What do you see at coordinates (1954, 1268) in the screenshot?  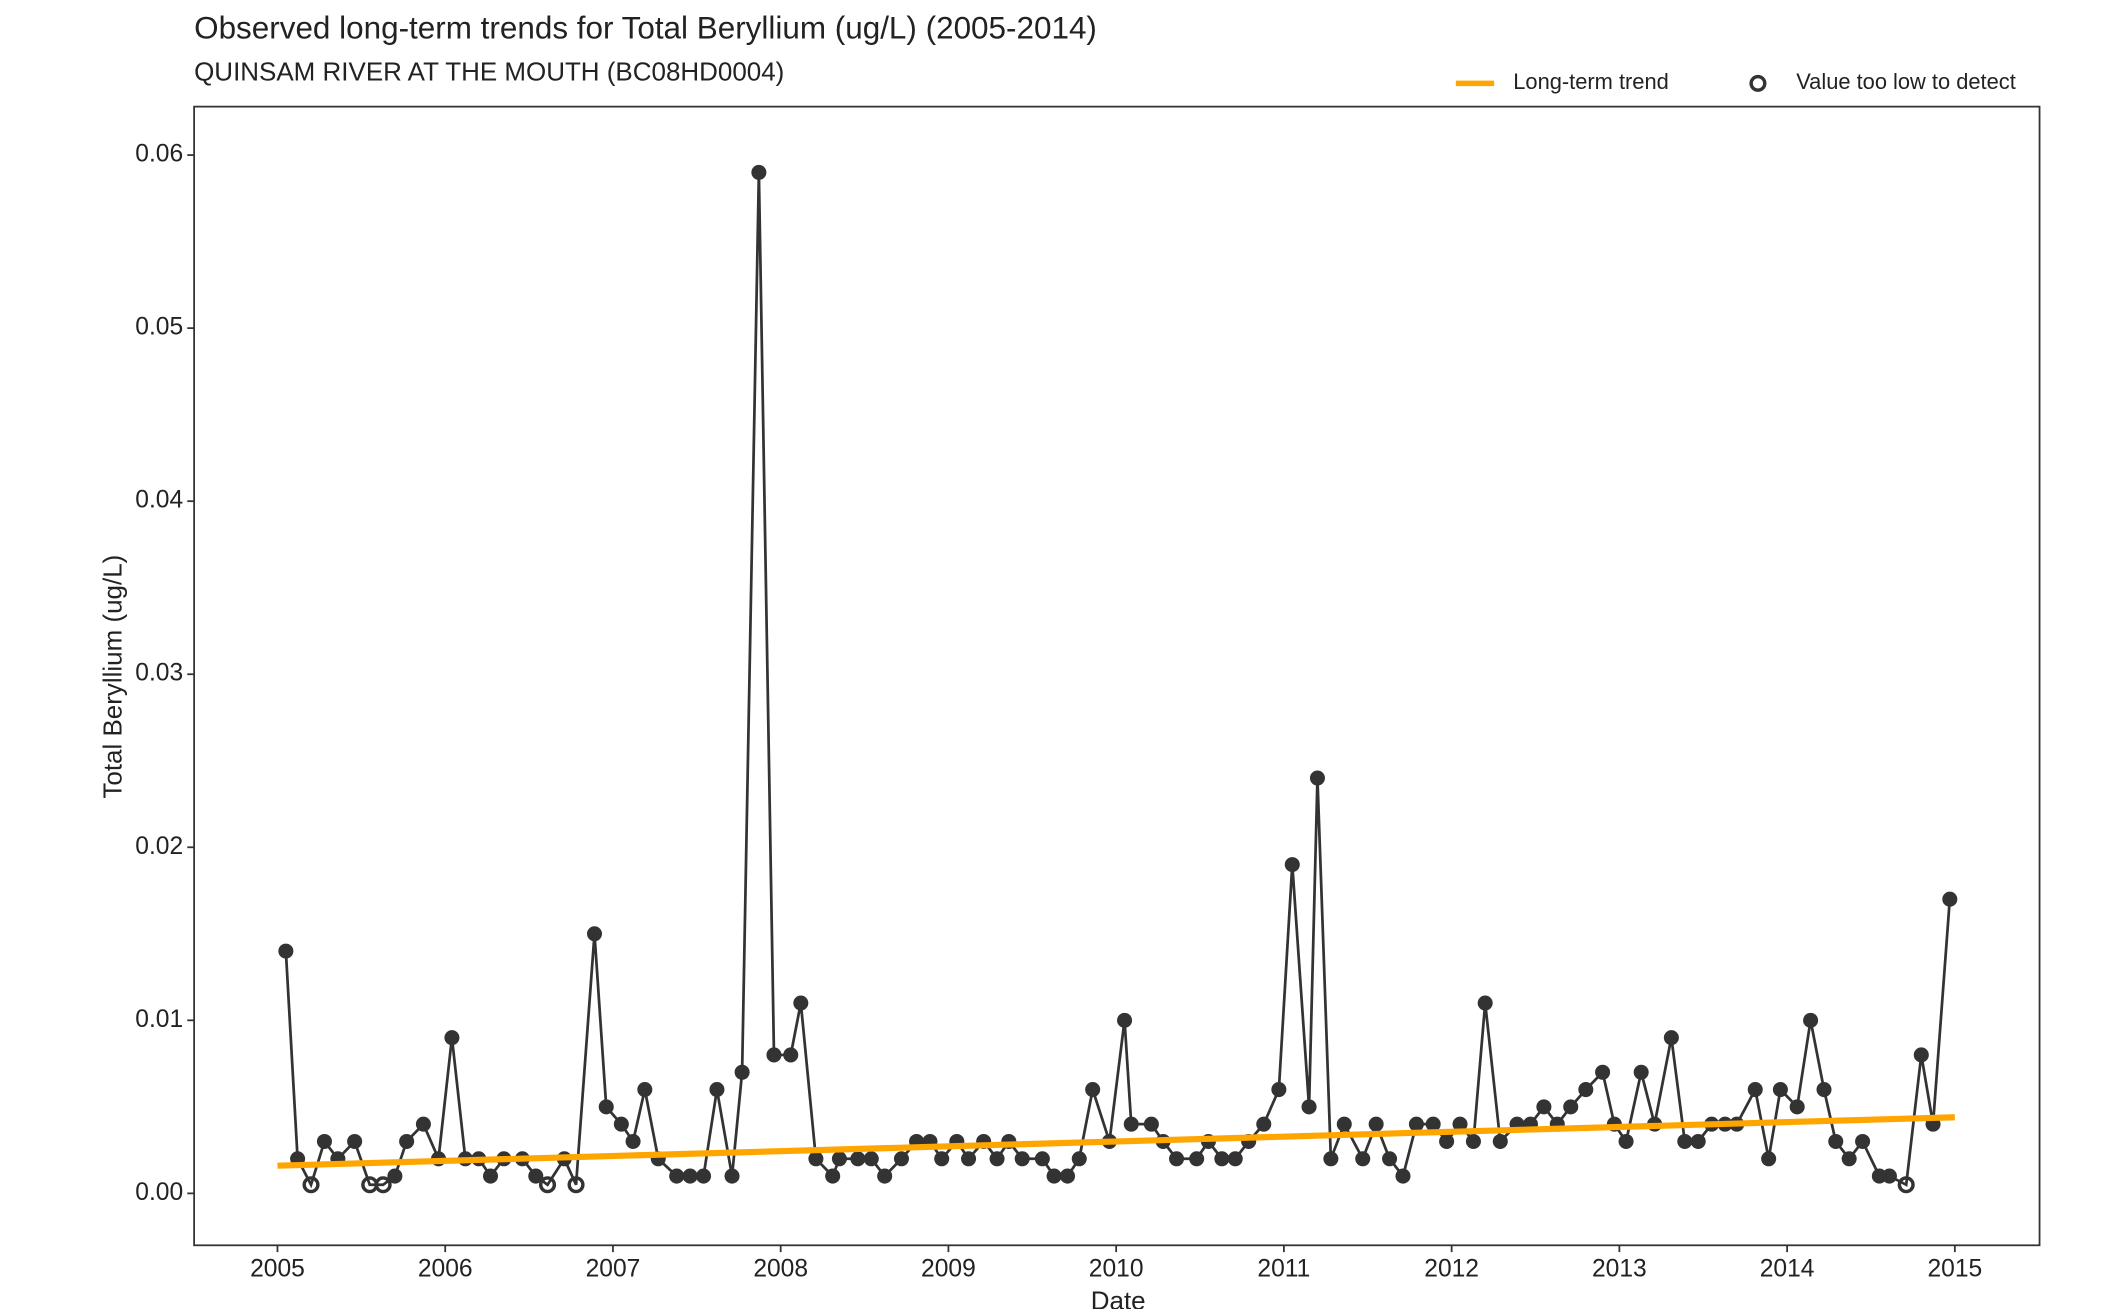 I see `x-tick-label: 2015` at bounding box center [1954, 1268].